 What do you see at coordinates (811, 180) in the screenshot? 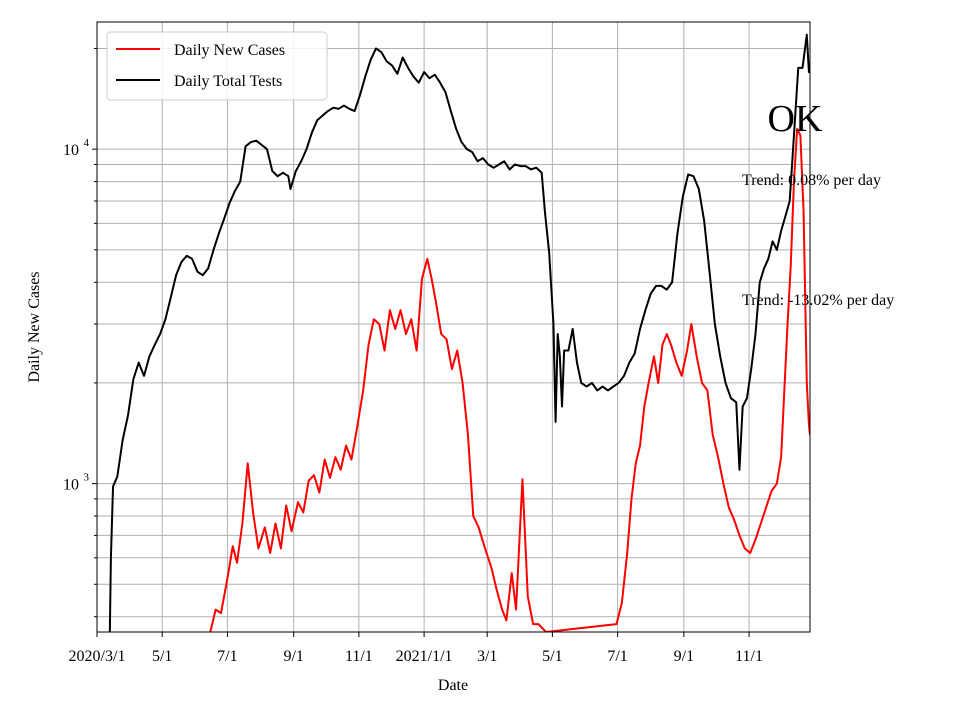
I see `trend-annotation-tests: Trend: 0.08% per day` at bounding box center [811, 180].